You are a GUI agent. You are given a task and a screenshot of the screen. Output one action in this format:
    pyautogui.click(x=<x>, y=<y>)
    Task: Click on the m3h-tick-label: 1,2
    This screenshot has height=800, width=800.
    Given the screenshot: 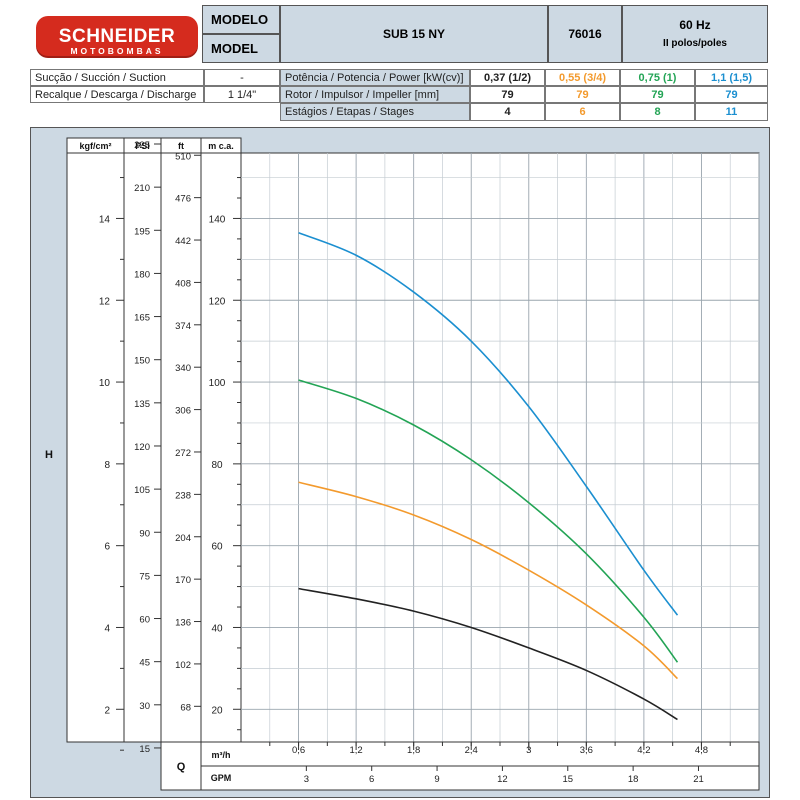 What is the action you would take?
    pyautogui.click(x=356, y=750)
    